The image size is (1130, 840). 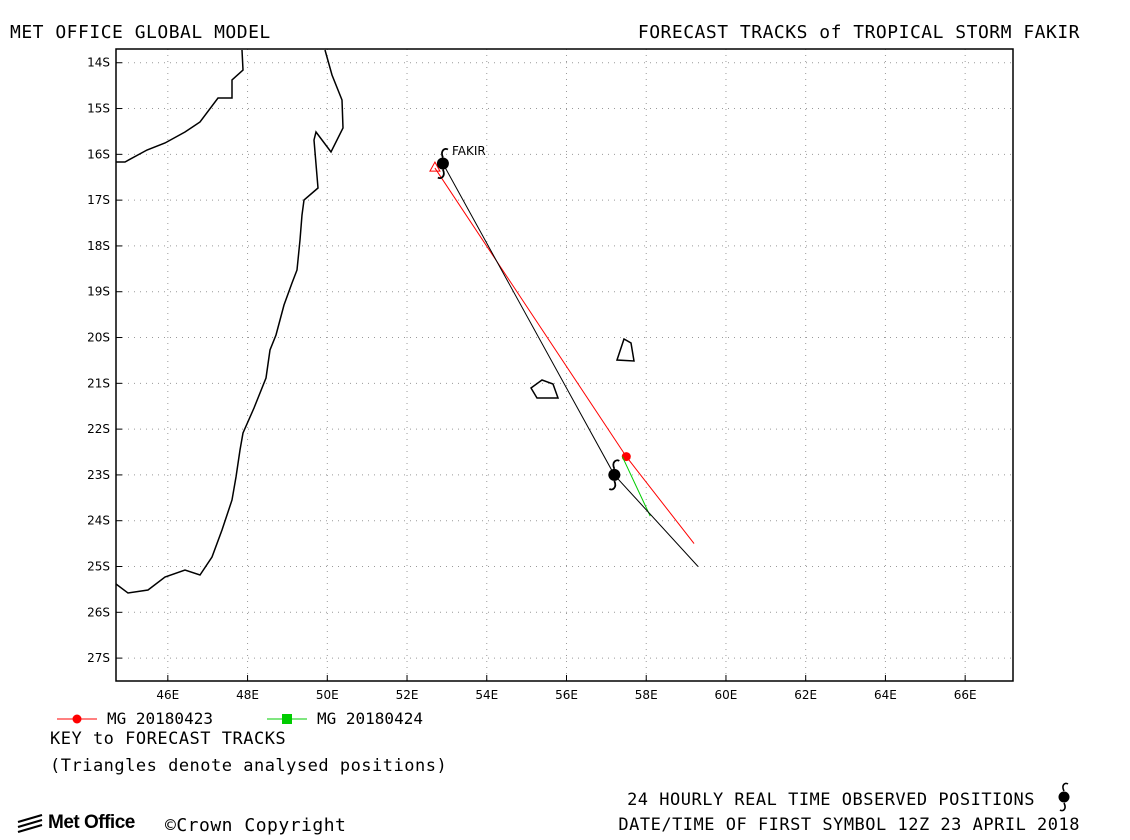 What do you see at coordinates (98, 567) in the screenshot?
I see `y-tick-label: 25S` at bounding box center [98, 567].